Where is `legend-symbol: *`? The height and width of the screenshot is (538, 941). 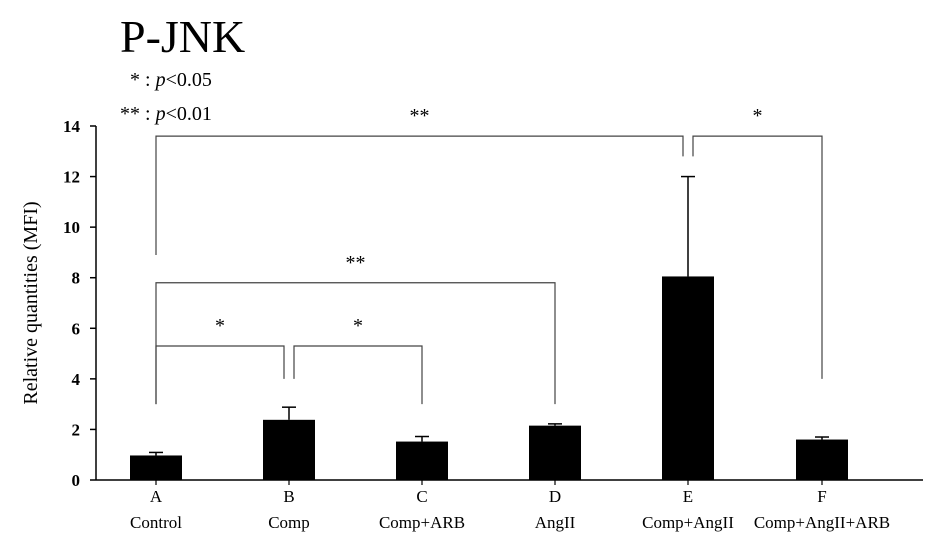
legend-symbol: * is located at coordinates (137, 80).